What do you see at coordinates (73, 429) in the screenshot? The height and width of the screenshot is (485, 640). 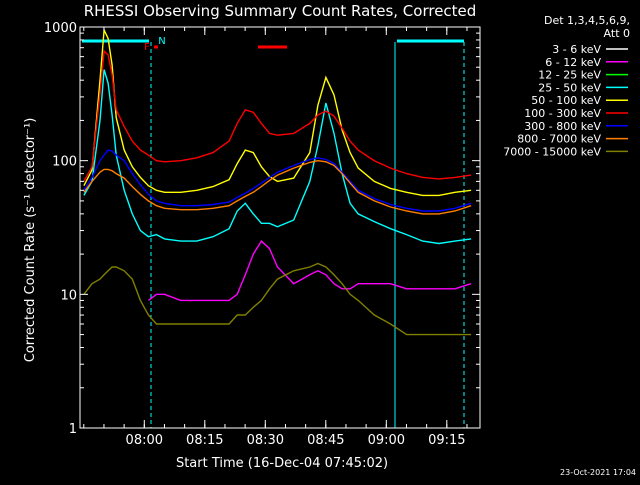 I see `y-tick-label-0: 1` at bounding box center [73, 429].